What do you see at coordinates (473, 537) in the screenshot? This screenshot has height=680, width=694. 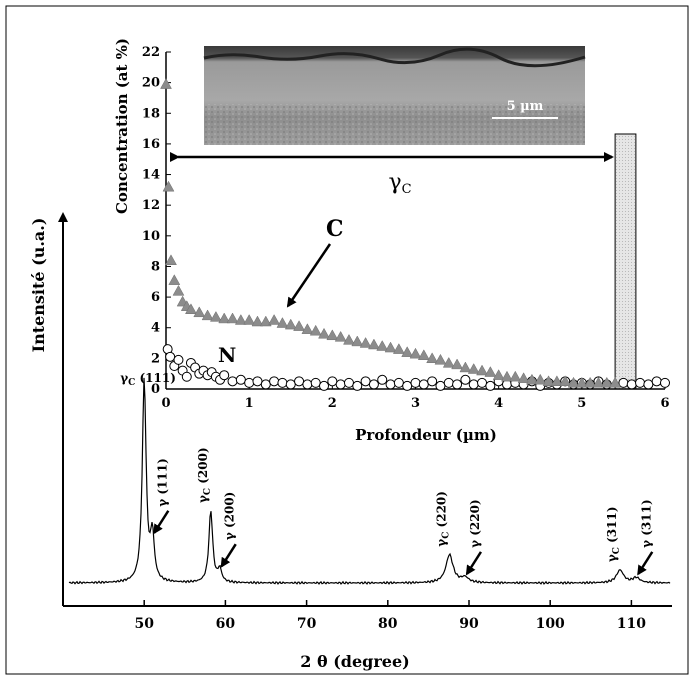 I see `peak-label-5: γ (220)` at bounding box center [473, 537].